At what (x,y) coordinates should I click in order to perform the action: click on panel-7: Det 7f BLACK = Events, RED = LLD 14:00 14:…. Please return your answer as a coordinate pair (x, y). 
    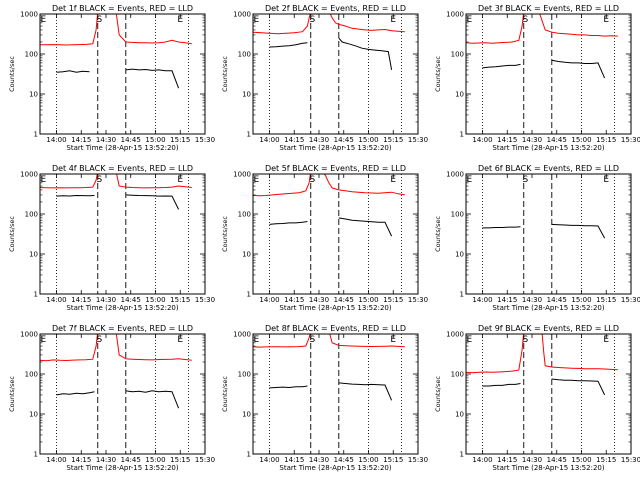
    Looking at the image, I should click on (111, 398).